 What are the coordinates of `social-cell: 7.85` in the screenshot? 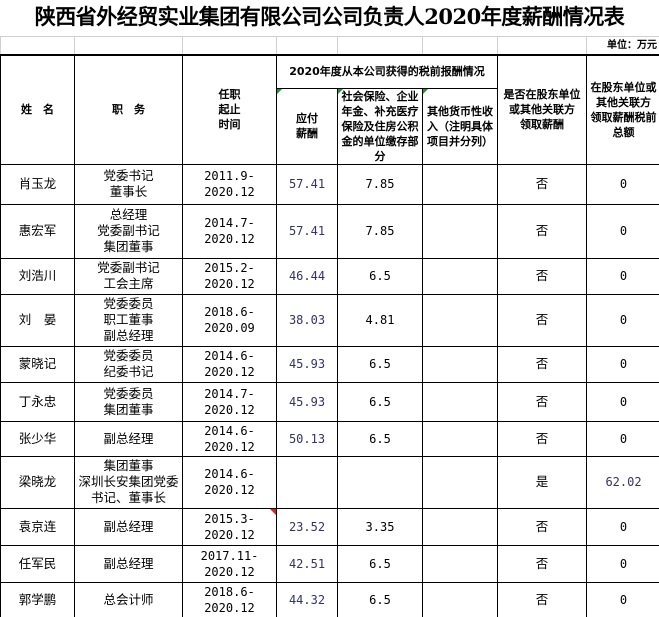 It's located at (380, 231).